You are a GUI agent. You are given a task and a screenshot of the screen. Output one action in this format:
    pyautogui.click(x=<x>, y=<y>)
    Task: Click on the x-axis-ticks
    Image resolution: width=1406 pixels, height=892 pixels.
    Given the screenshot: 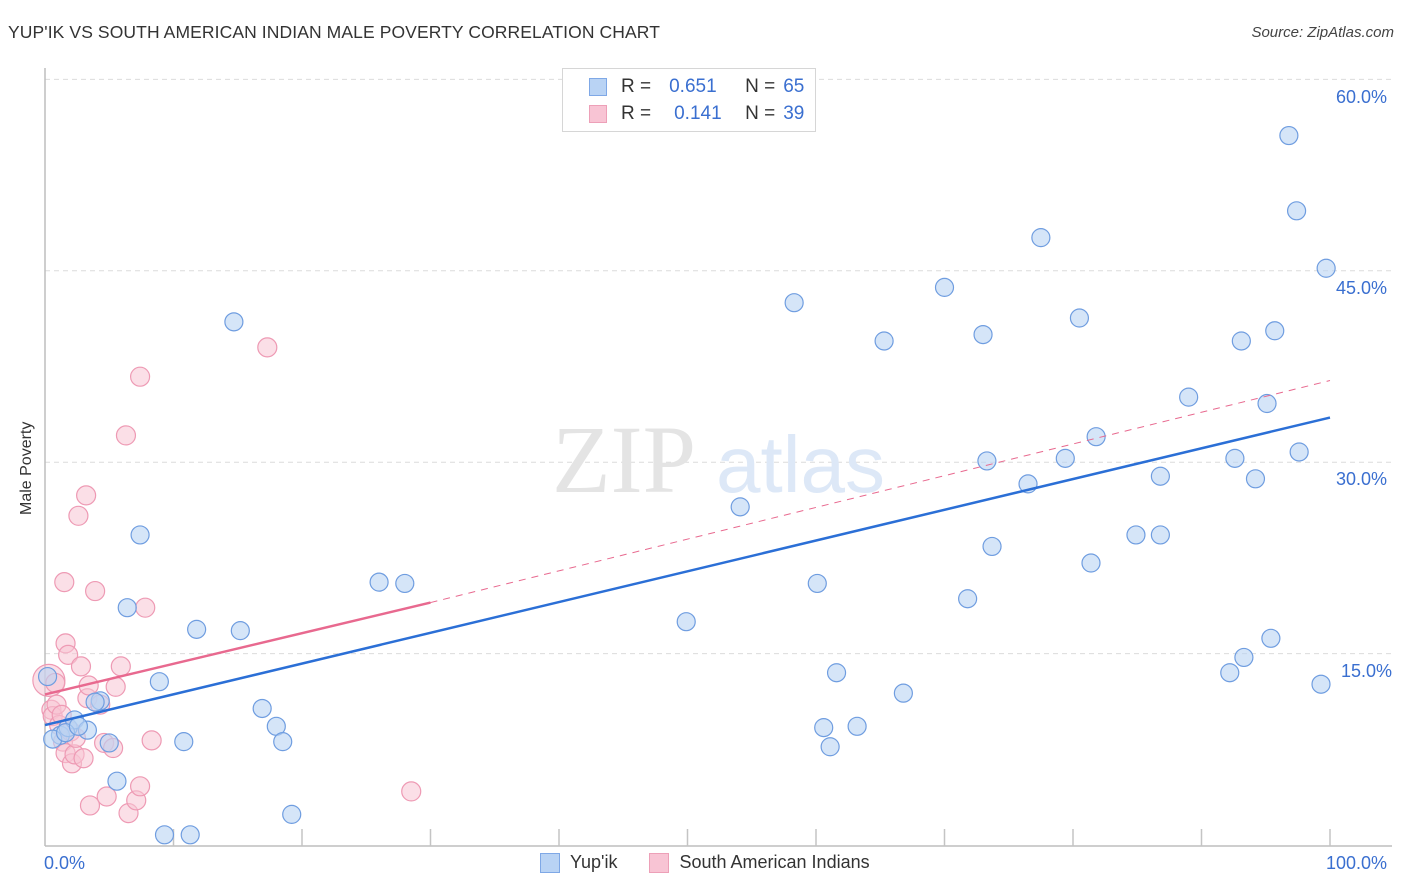 What is the action you would take?
    pyautogui.click(x=751, y=837)
    